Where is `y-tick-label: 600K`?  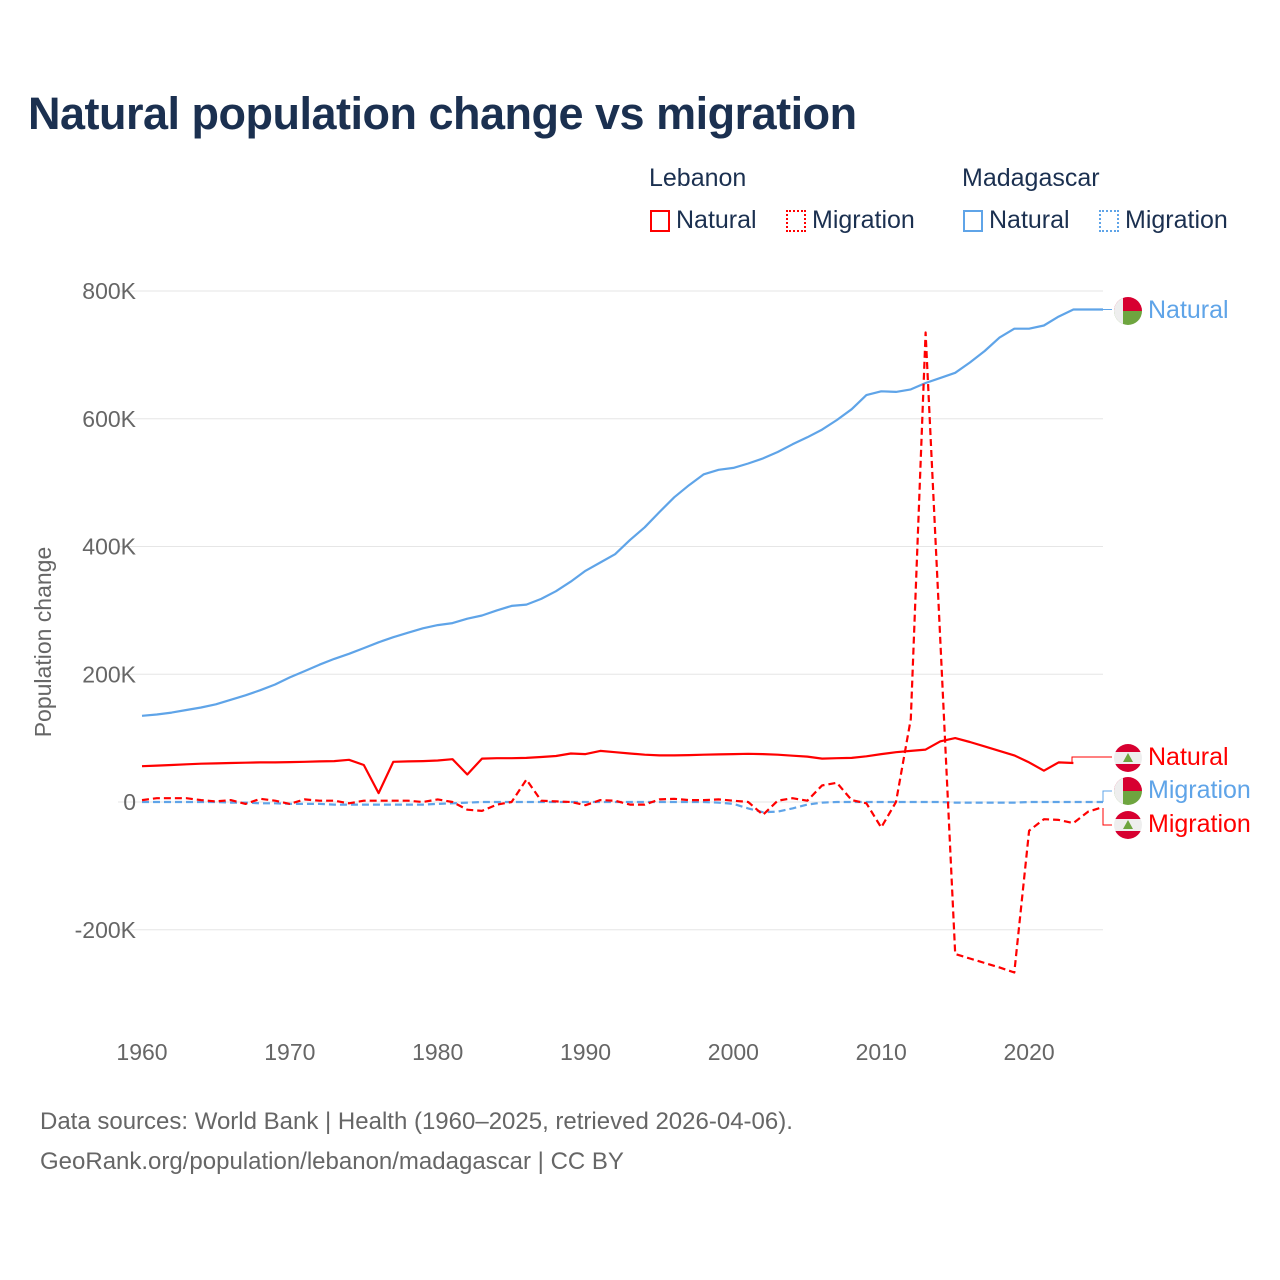 y-tick-label: 600K is located at coordinates (109, 419).